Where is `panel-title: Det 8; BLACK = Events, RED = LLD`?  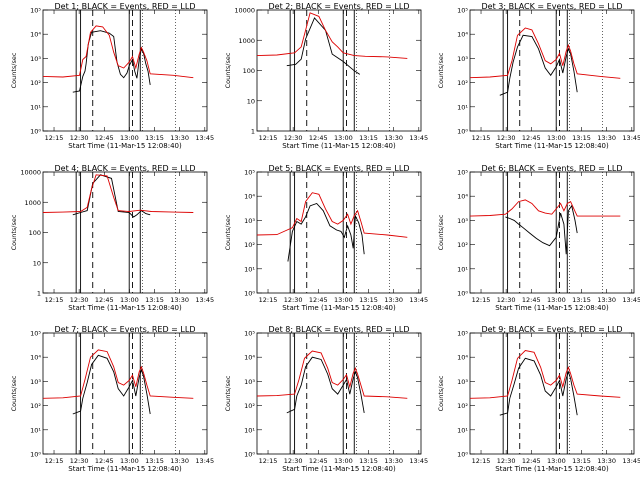
panel-title: Det 8; BLACK = Events, RED = LLD is located at coordinates (339, 329).